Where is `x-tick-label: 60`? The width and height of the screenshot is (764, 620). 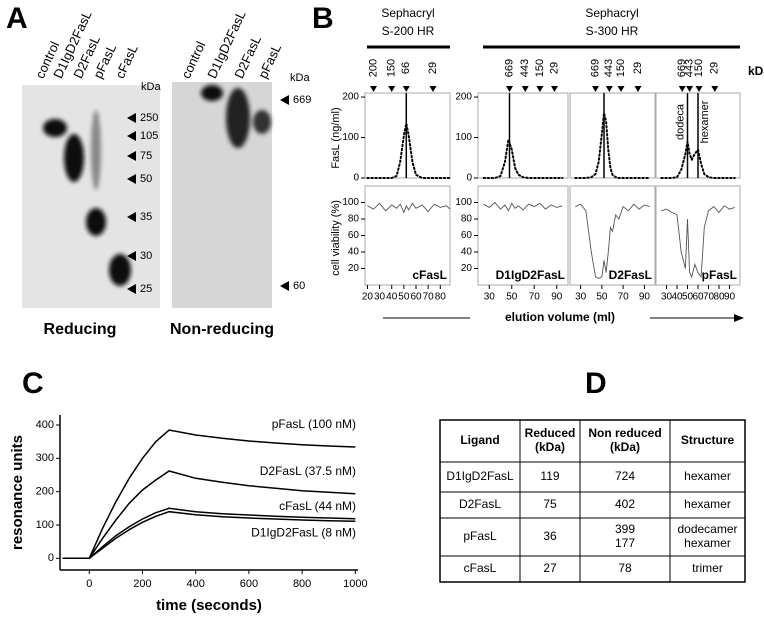 x-tick-label: 60 is located at coordinates (416, 297).